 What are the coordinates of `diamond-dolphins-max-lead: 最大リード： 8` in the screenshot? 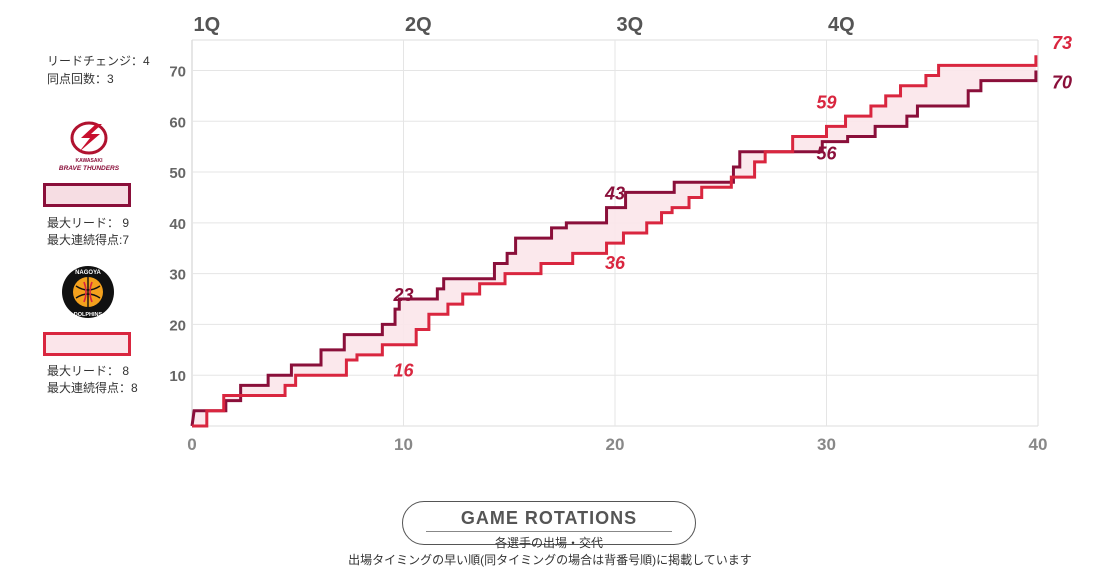 It's located at (88, 371).